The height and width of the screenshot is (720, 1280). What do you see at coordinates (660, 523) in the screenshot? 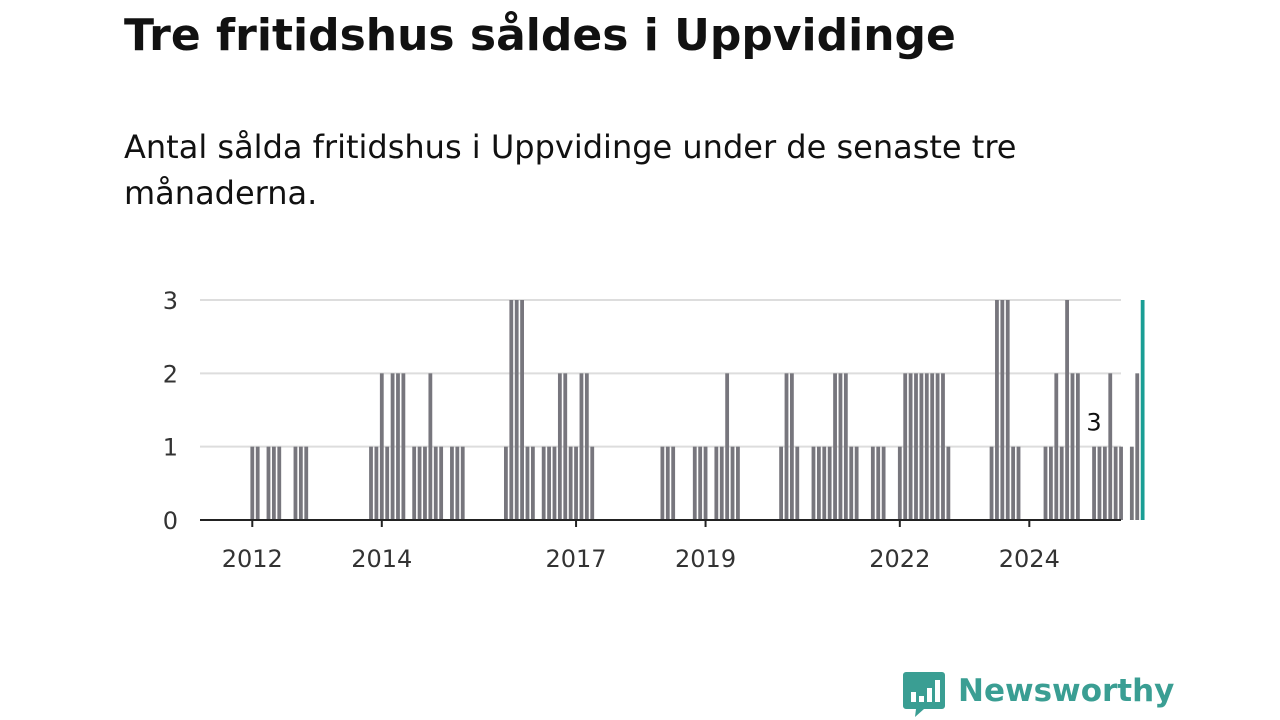
I see `x-axis` at bounding box center [660, 523].